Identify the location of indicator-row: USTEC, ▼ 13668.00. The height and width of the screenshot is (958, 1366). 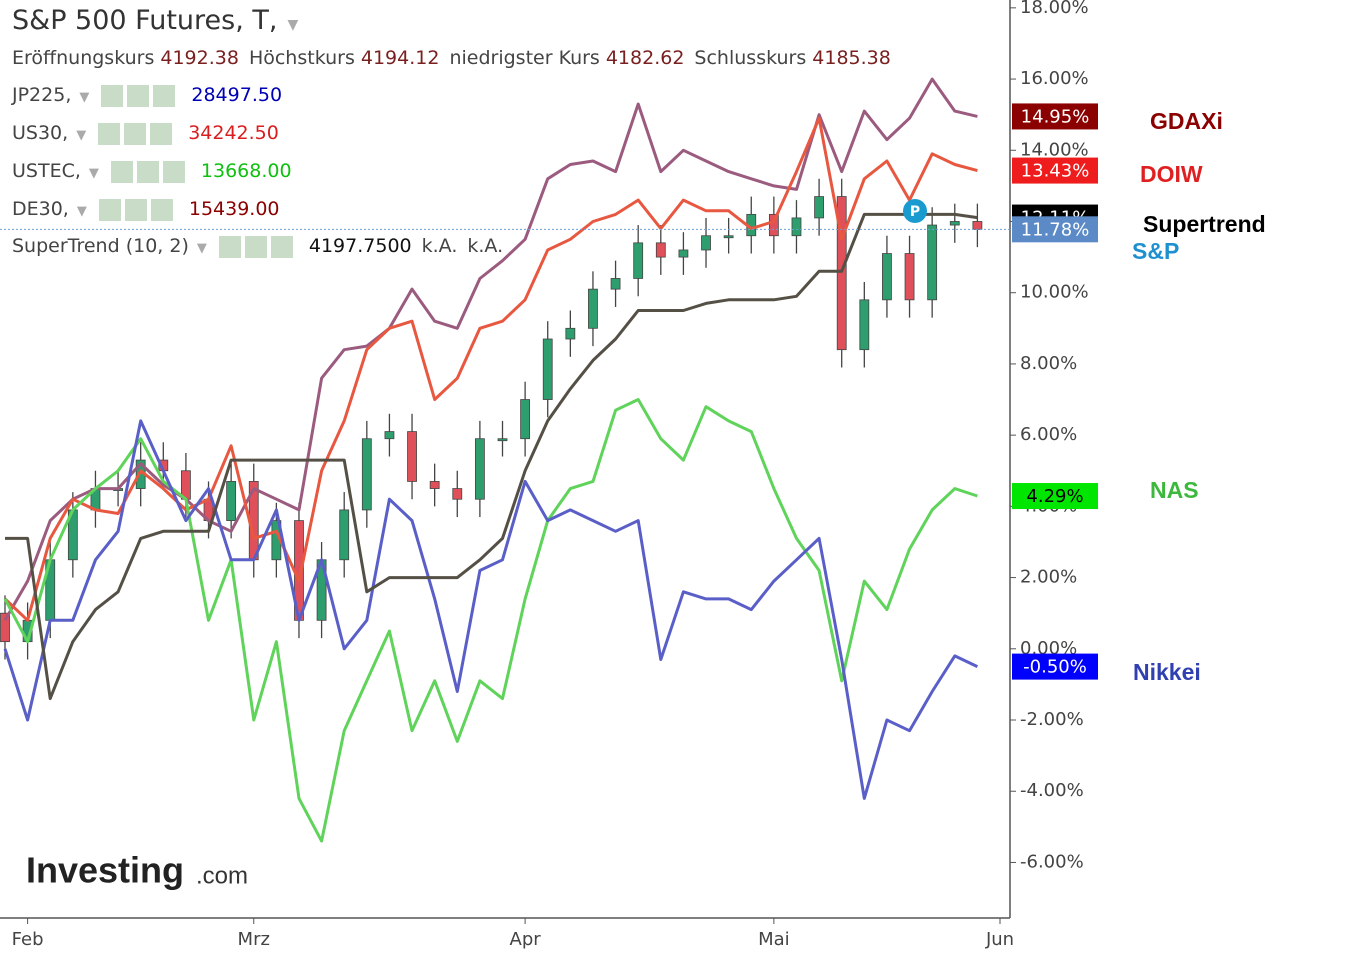
(152, 171).